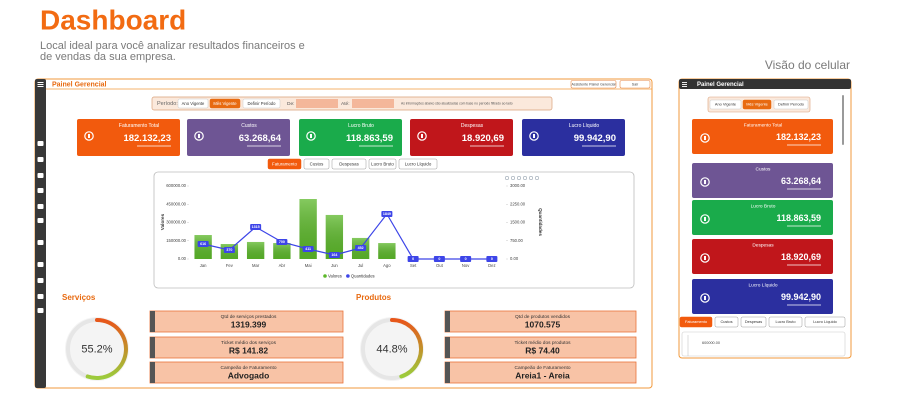 This screenshot has width=900, height=400. I want to click on x-tick-label: Dez, so click(491, 265).